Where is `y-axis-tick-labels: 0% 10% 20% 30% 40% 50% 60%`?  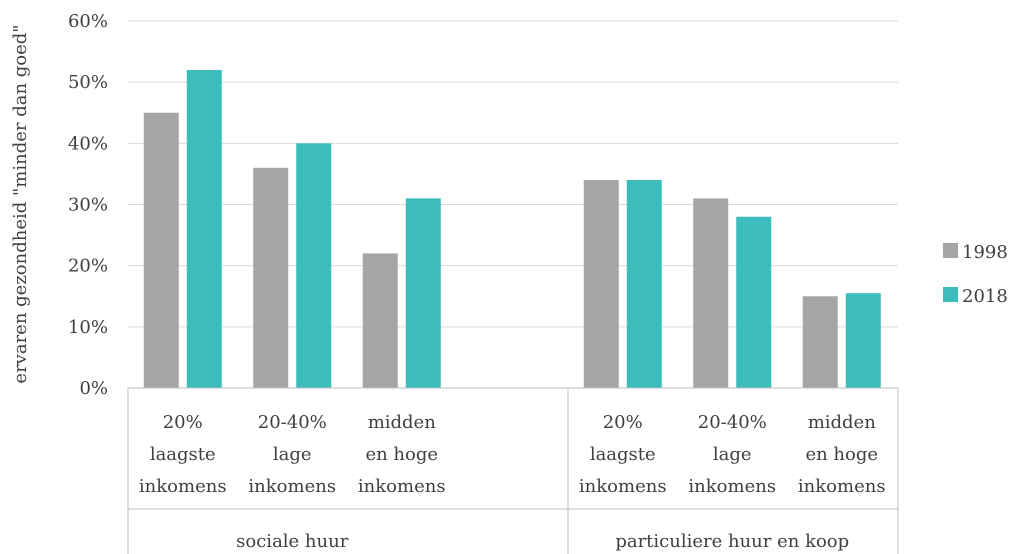
y-axis-tick-labels: 0% 10% 20% 30% 40% 50% 60% is located at coordinates (88, 205).